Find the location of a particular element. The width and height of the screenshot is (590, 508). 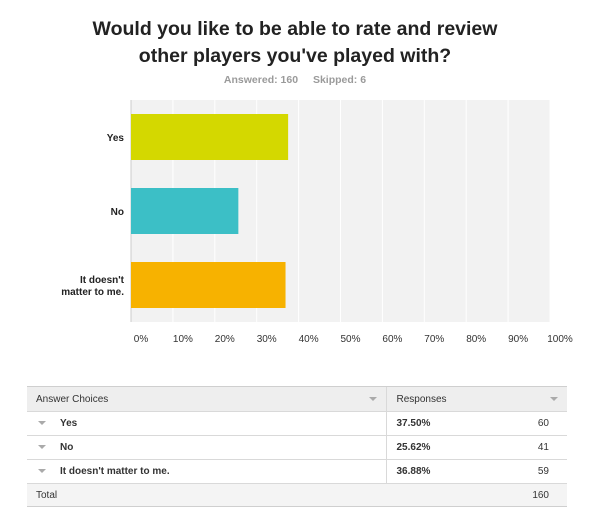

table-header-row: Answer Choices Responses is located at coordinates (297, 399).